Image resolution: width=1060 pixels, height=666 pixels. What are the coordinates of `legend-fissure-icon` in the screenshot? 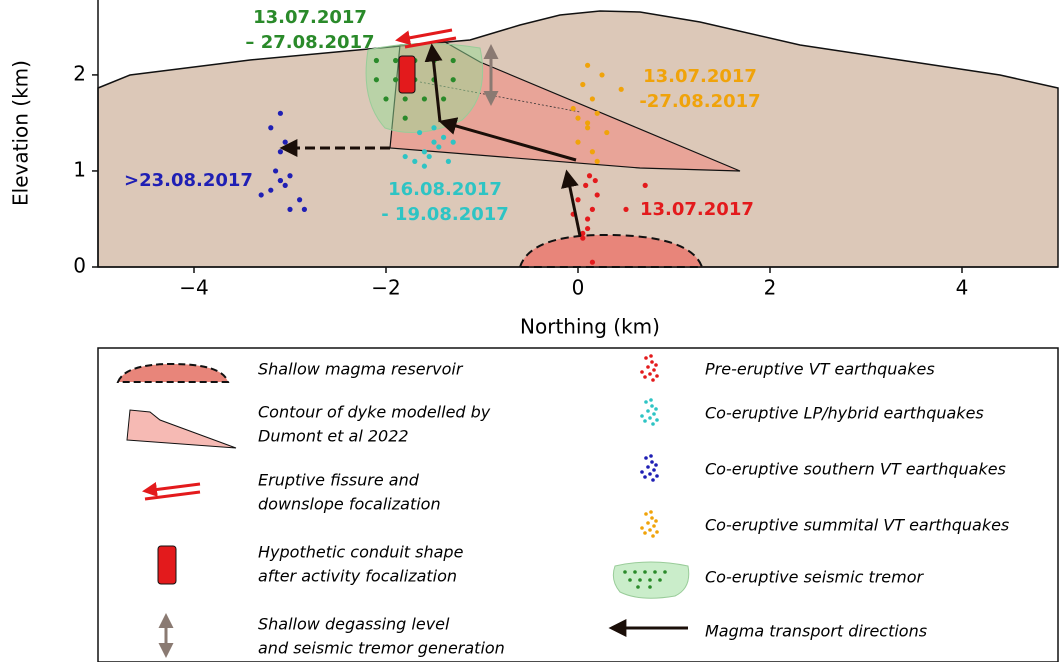 It's located at (171, 489).